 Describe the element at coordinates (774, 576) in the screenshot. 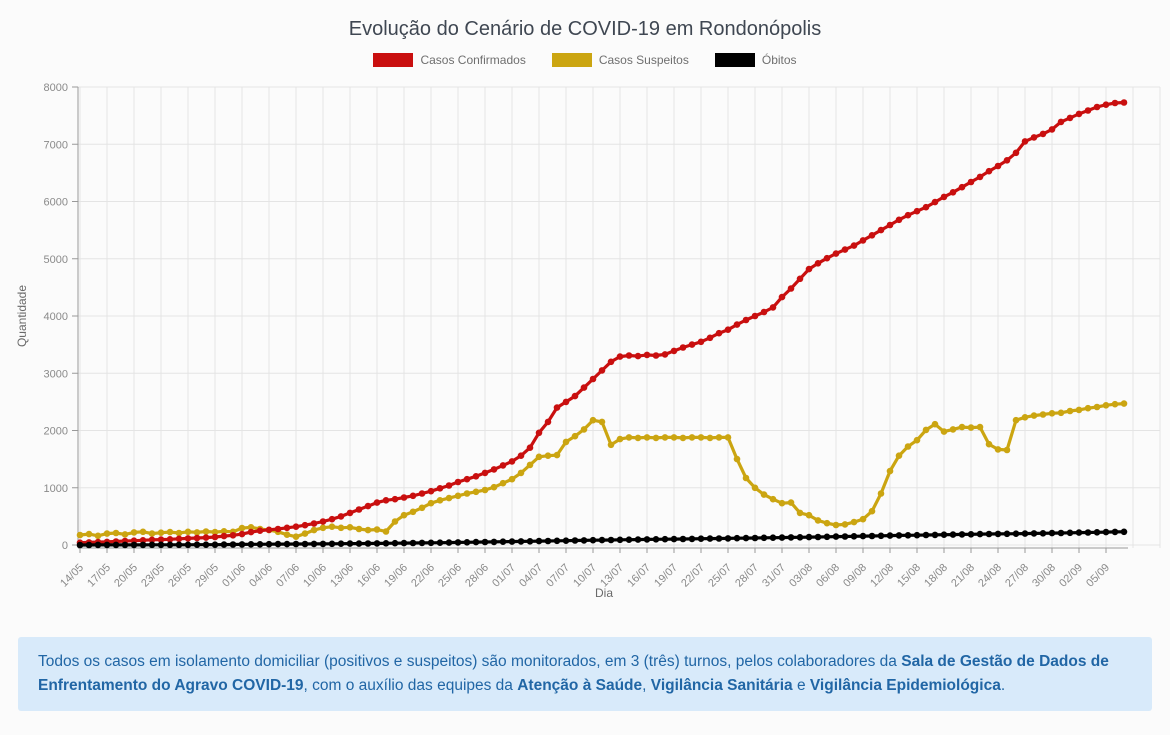

I see `x-tick-label: 31/07` at that location.